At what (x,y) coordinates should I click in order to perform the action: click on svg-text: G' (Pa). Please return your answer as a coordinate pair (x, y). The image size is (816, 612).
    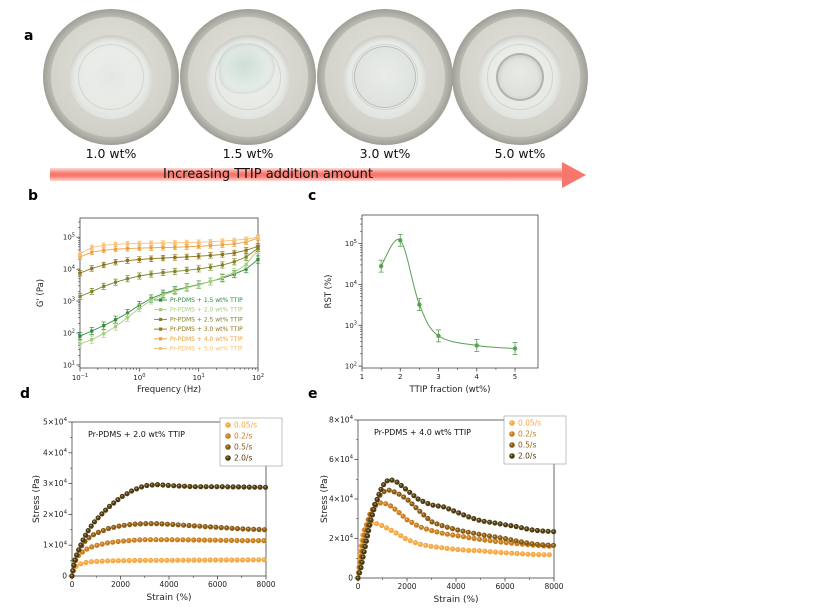
    Looking at the image, I should click on (41, 293).